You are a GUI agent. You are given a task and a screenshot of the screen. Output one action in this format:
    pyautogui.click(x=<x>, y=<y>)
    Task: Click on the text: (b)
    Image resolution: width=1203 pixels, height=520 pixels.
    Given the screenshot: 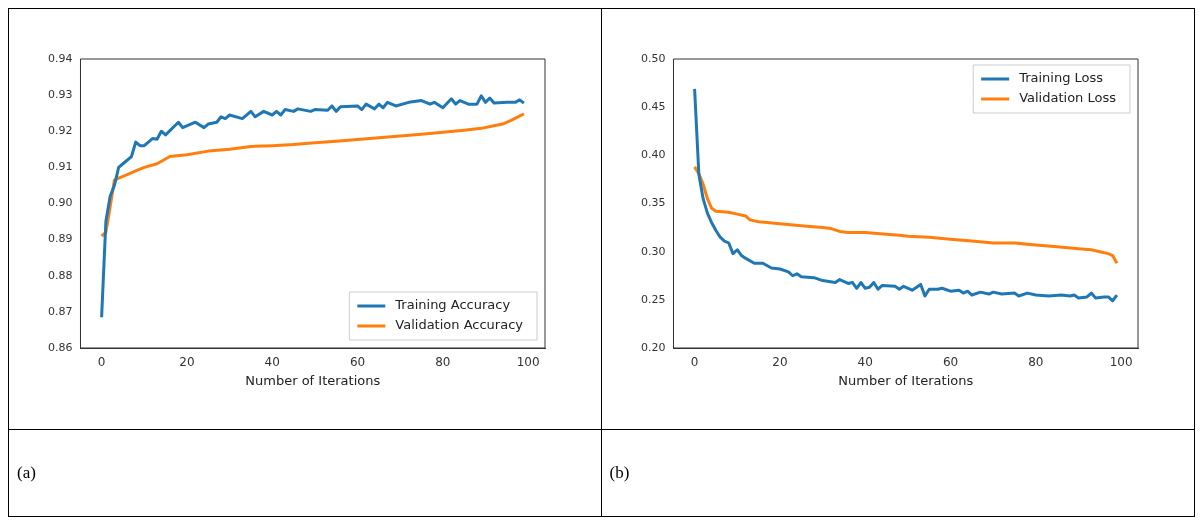 What is the action you would take?
    pyautogui.click(x=619, y=473)
    